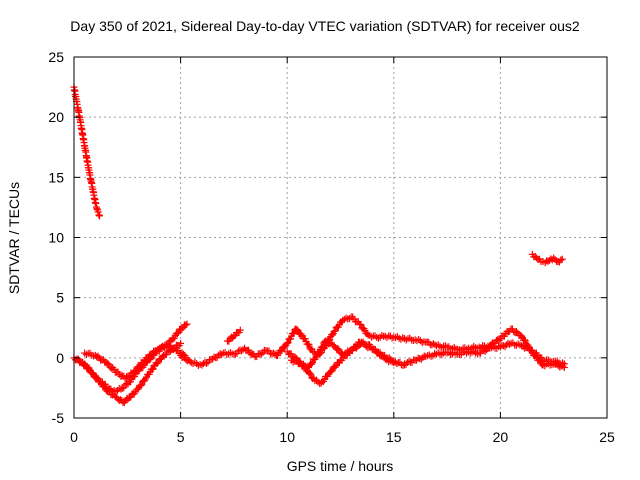 The image size is (640, 480). I want to click on y-axis-label: SDTVAR / TECUs, so click(14, 238).